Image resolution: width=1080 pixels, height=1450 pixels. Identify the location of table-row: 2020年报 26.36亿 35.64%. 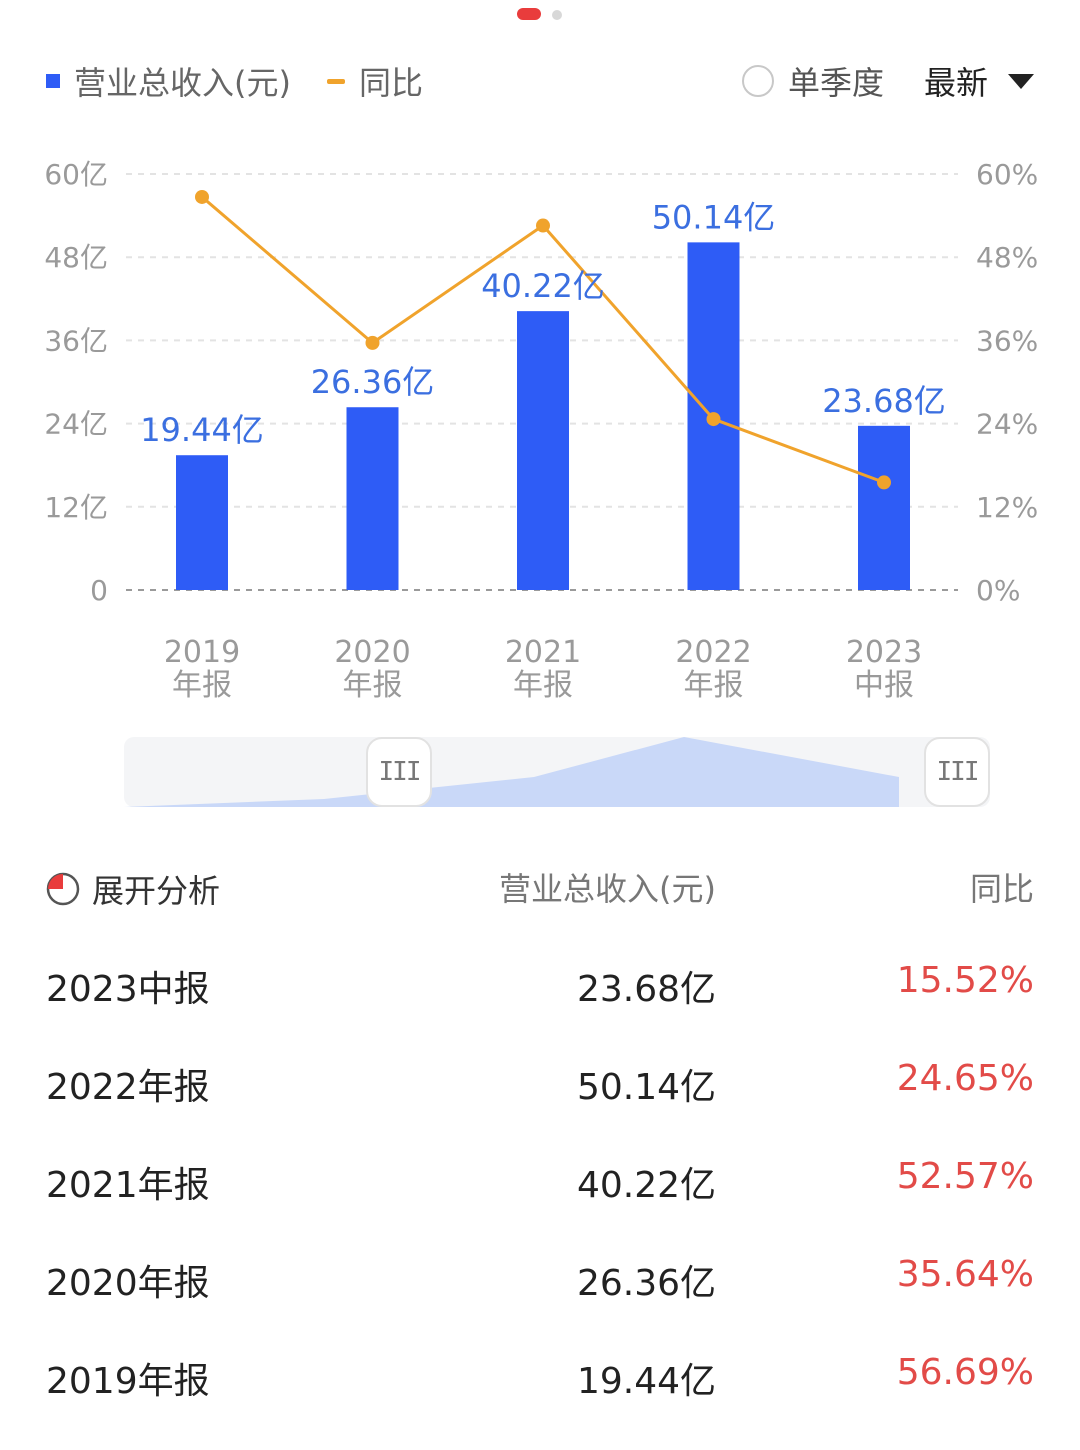
(540, 1279).